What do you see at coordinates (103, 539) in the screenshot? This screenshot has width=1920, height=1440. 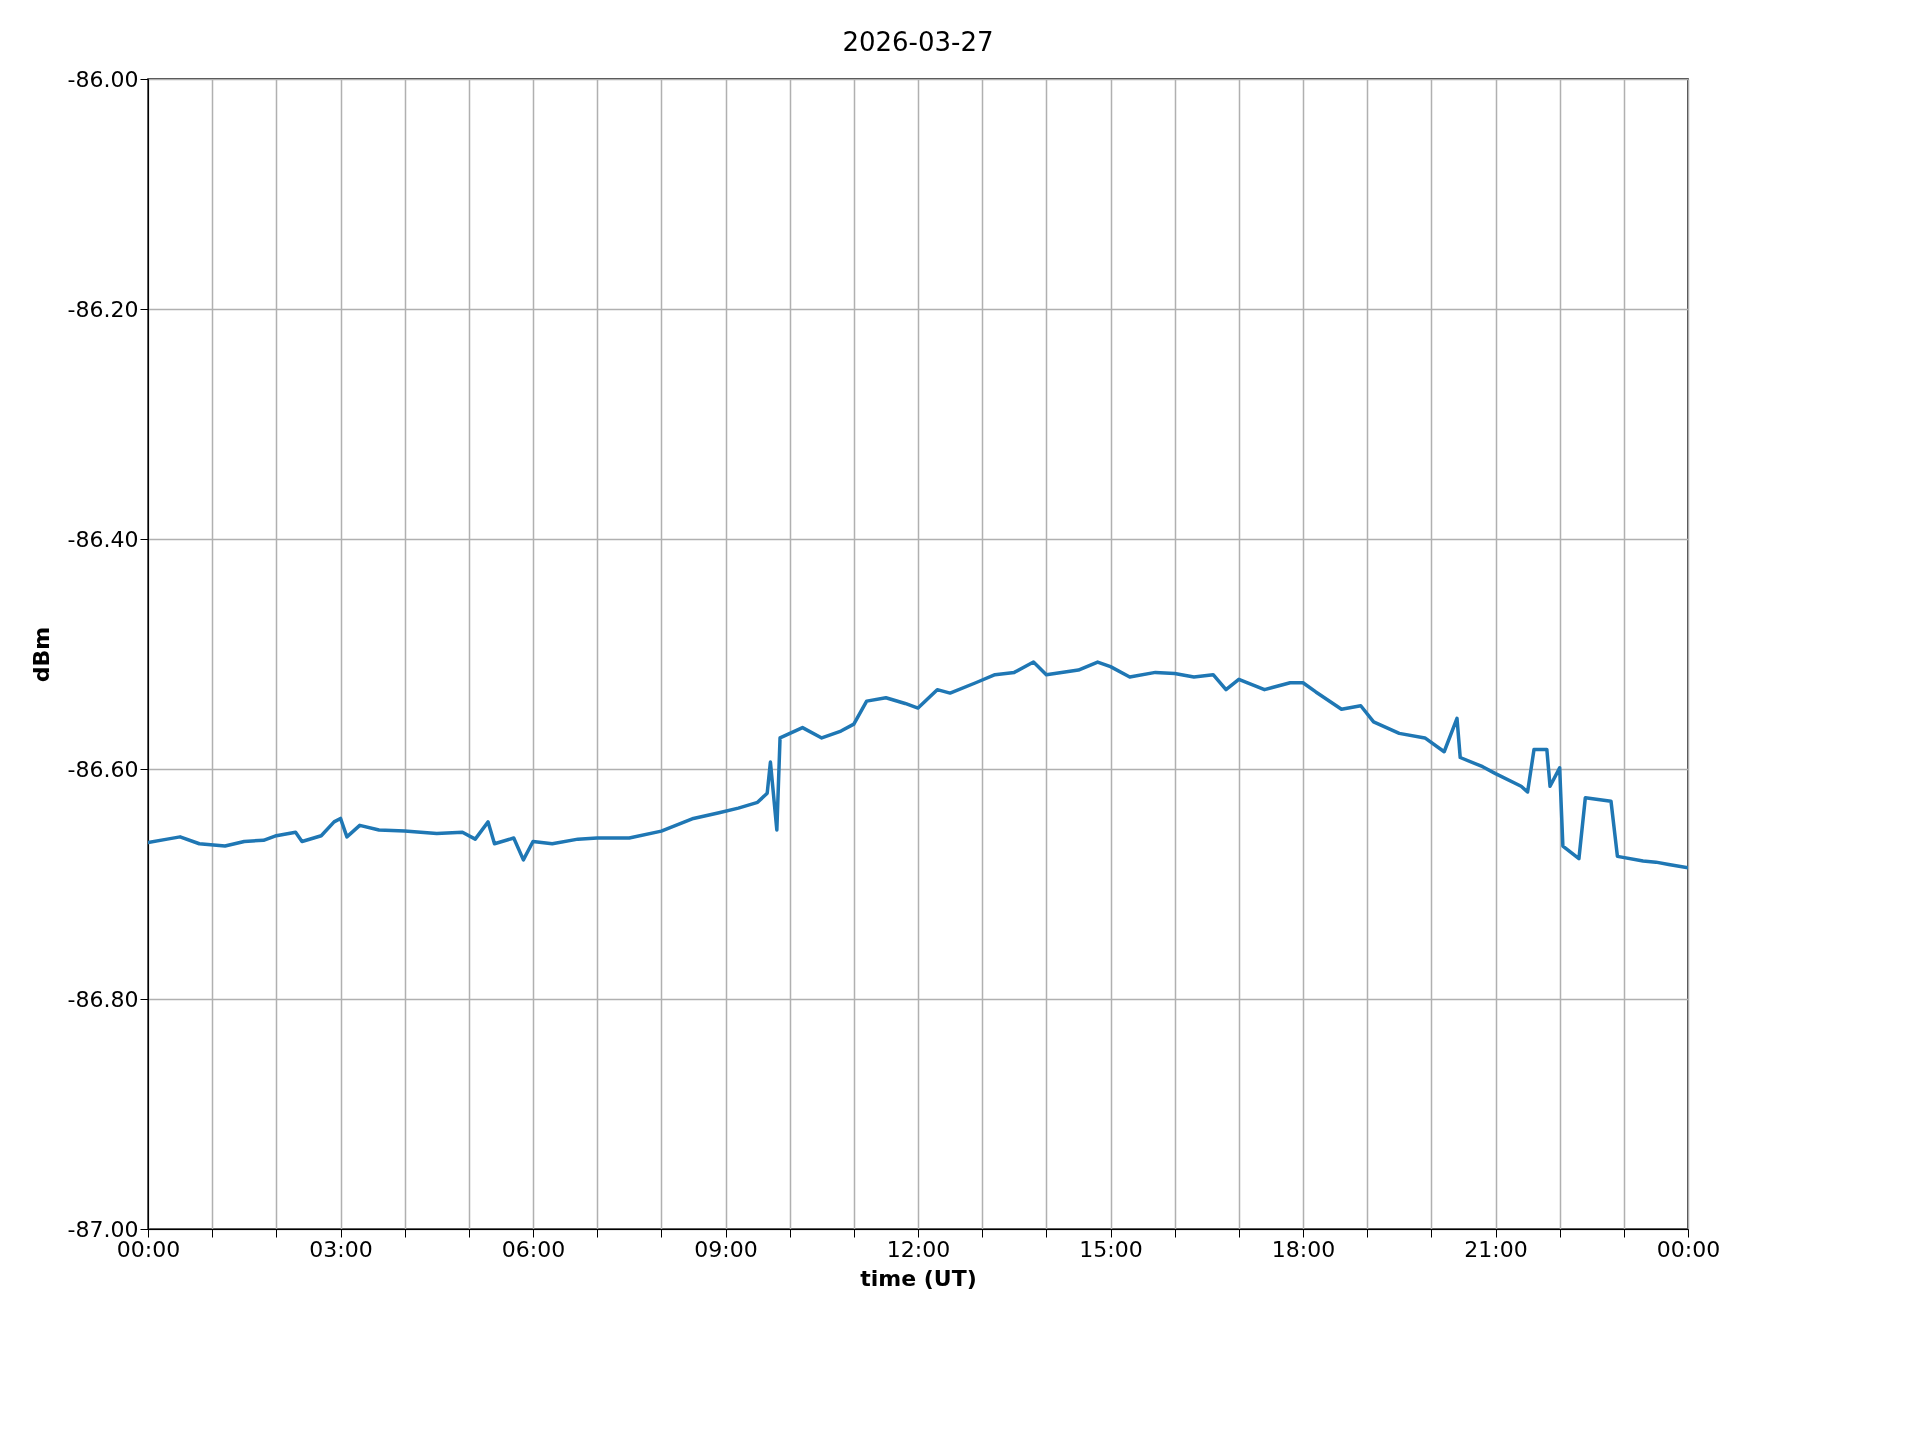 I see `y-tick-label: -86.40` at bounding box center [103, 539].